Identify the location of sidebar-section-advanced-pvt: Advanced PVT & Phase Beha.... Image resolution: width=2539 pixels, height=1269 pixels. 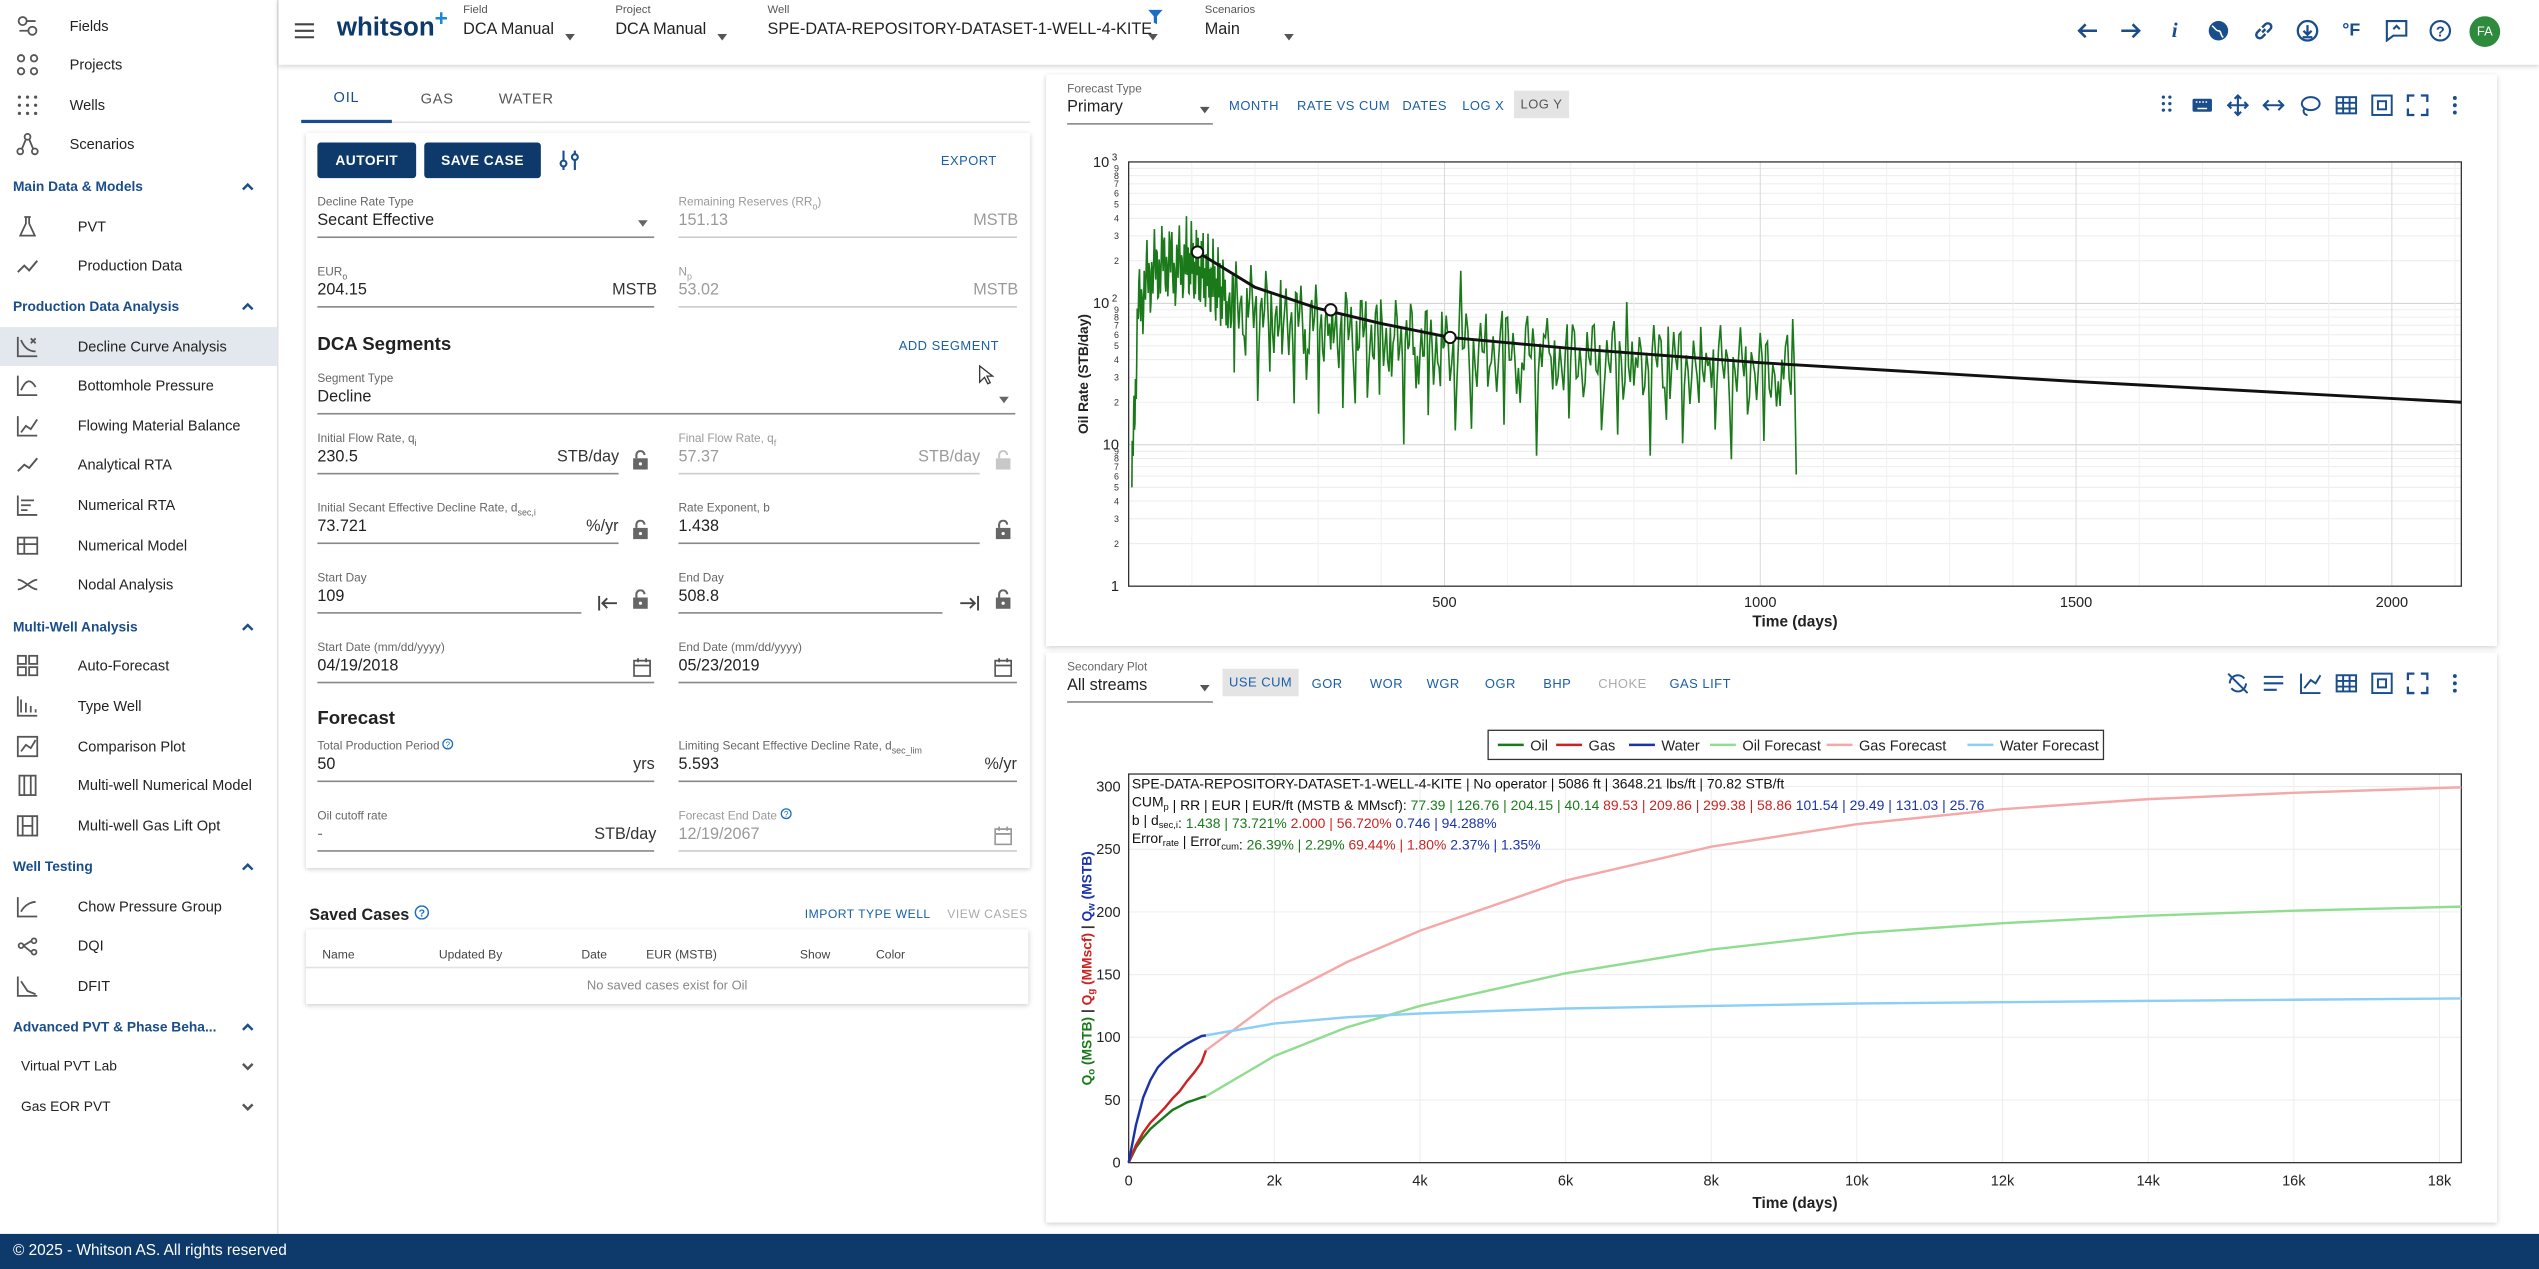
(138, 1026).